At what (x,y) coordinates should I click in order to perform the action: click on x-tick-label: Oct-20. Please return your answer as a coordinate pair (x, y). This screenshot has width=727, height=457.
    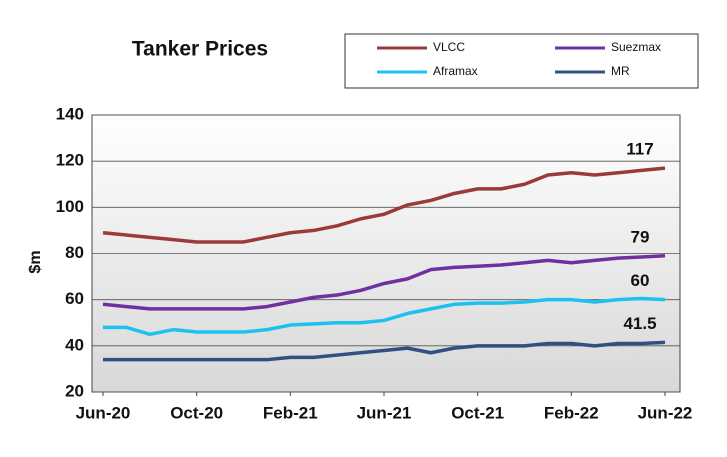
    Looking at the image, I should click on (196, 412).